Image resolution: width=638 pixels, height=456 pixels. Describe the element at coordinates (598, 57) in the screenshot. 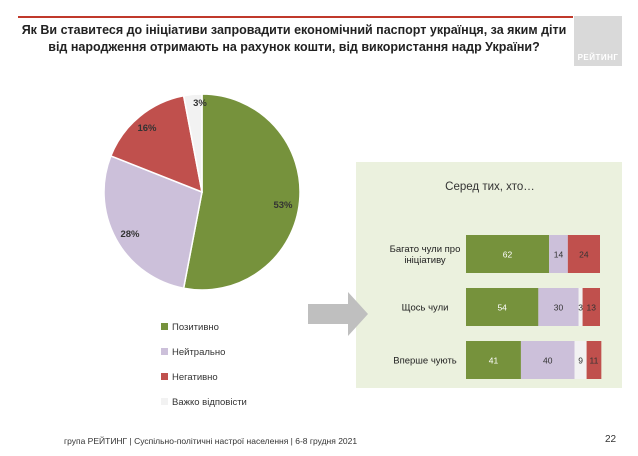

I see `logo-text: РЕЙТИНГ` at that location.